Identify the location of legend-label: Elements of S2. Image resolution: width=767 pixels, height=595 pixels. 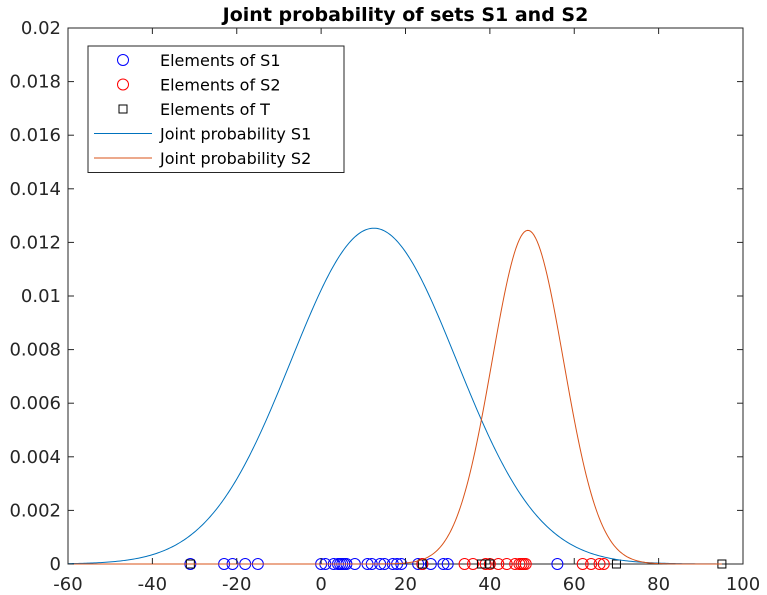
(220, 85).